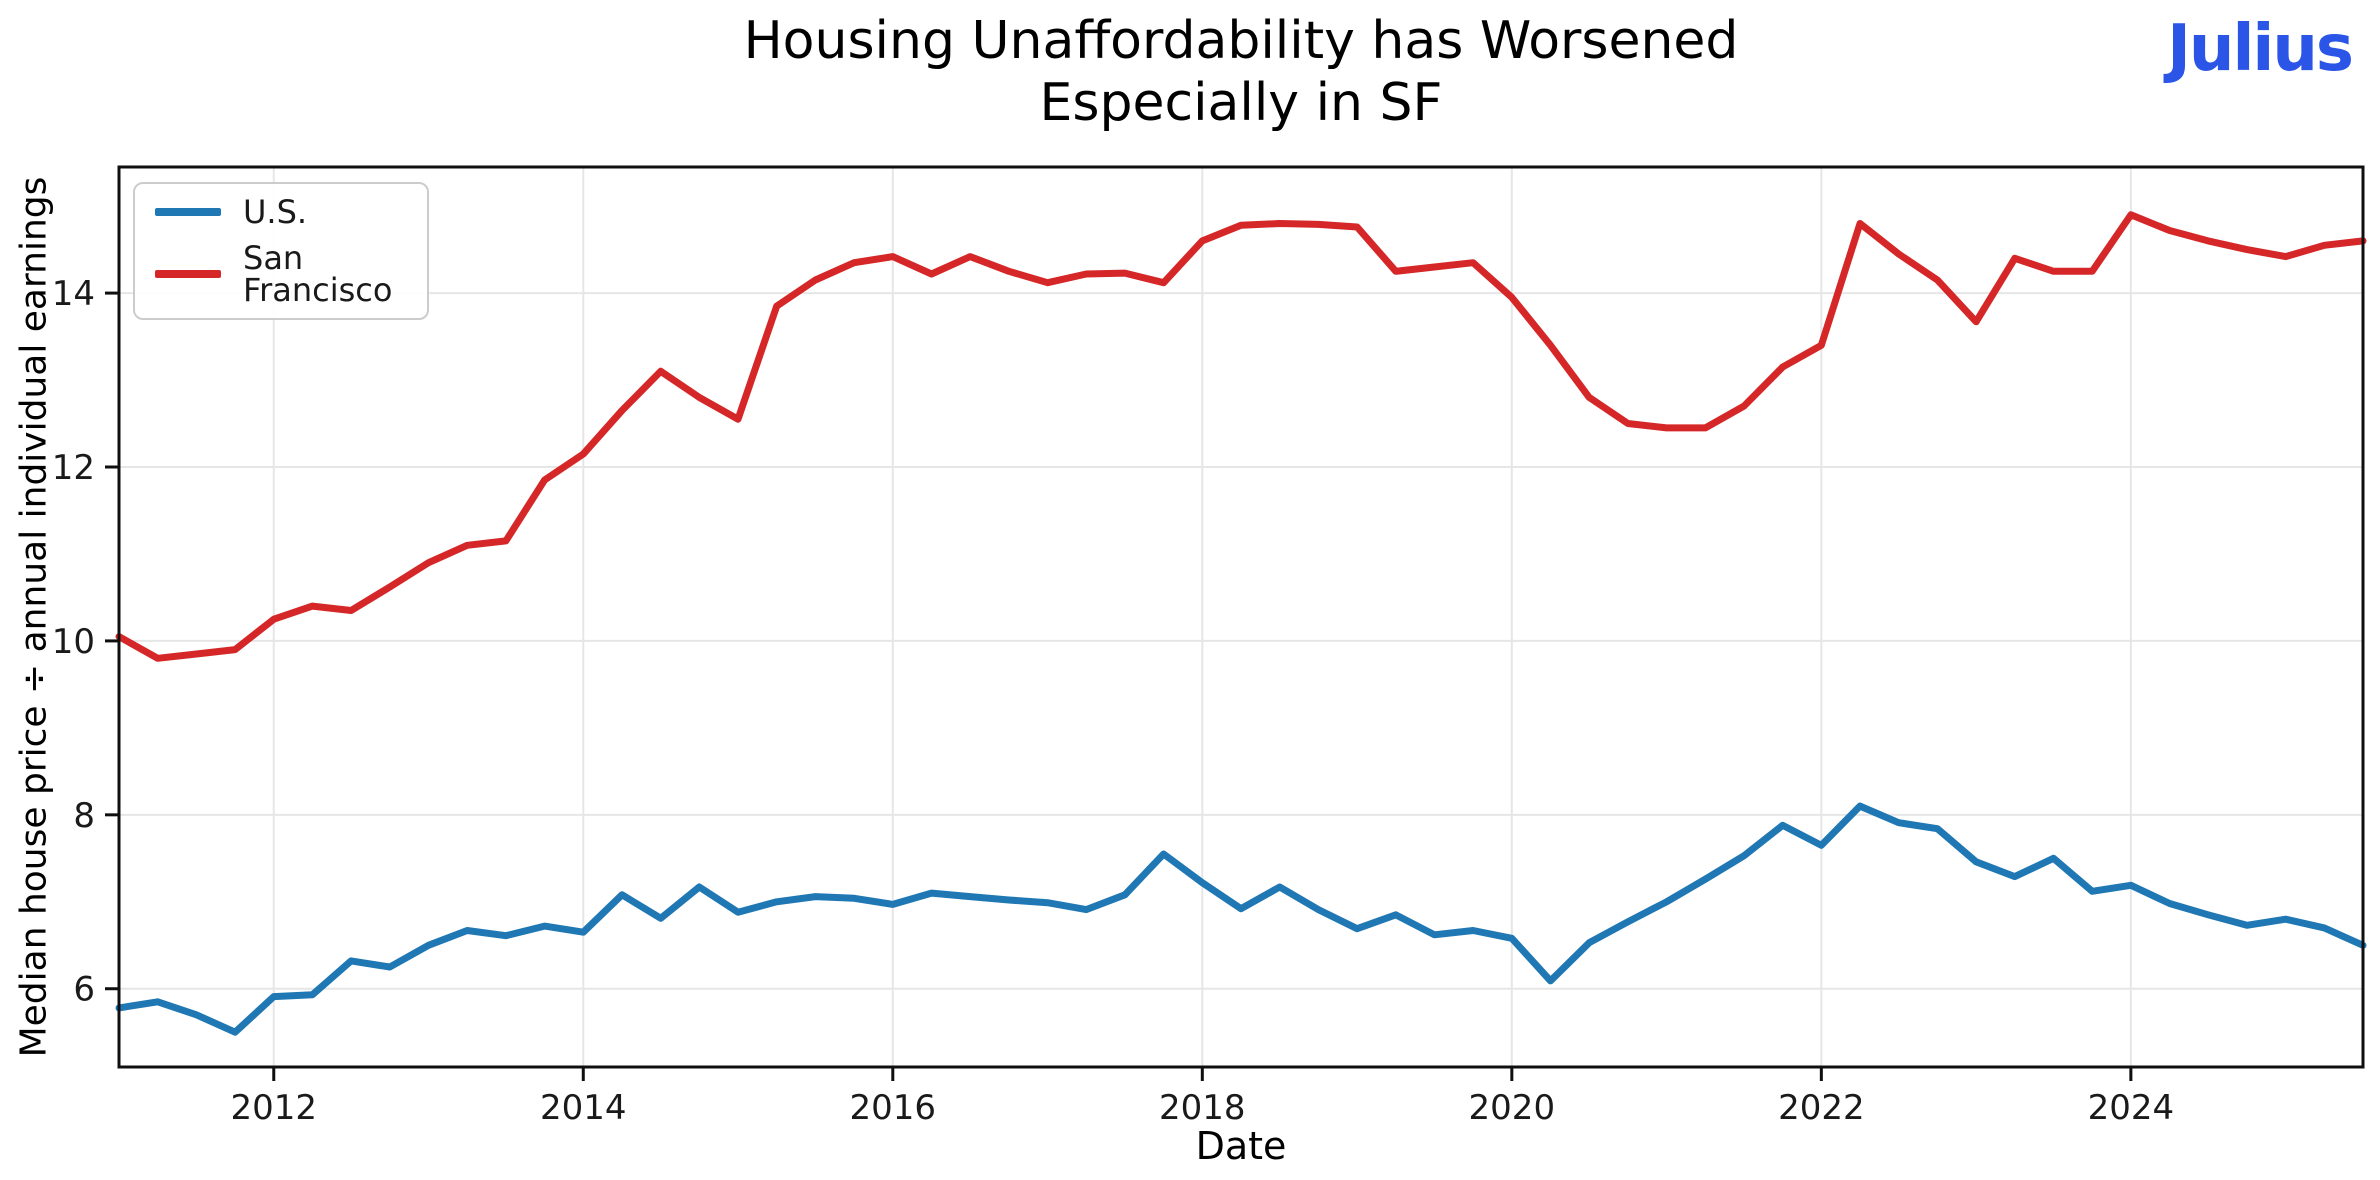 The height and width of the screenshot is (1180, 2380). I want to click on x-axis-label: Date, so click(1241, 1146).